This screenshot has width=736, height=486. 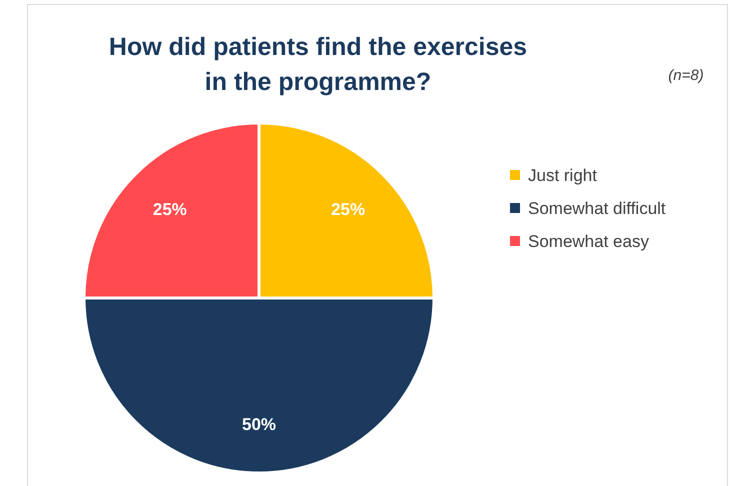 What do you see at coordinates (589, 241) in the screenshot?
I see `legend-label: Somewhat easy` at bounding box center [589, 241].